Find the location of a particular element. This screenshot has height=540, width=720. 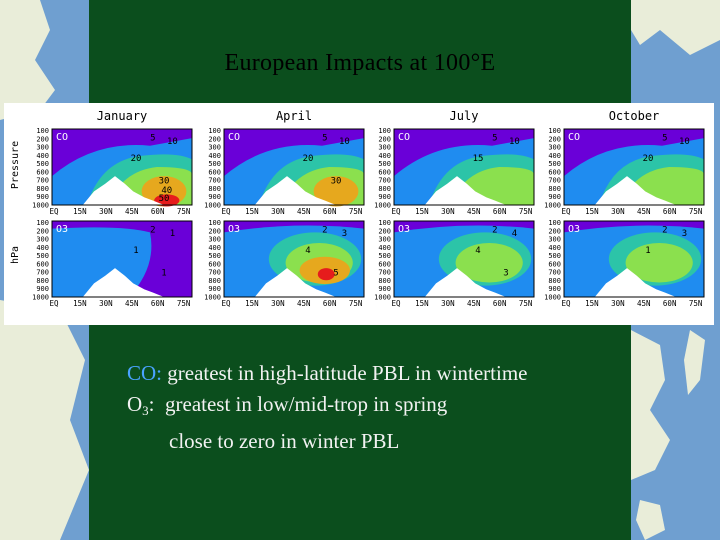

co-april-contour-label: 10 is located at coordinates (344, 142).